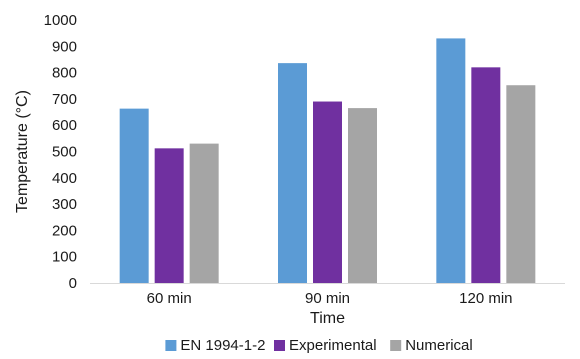 Image resolution: width=580 pixels, height=359 pixels. Describe the element at coordinates (64, 46) in the screenshot. I see `y-tick-label: 900` at that location.